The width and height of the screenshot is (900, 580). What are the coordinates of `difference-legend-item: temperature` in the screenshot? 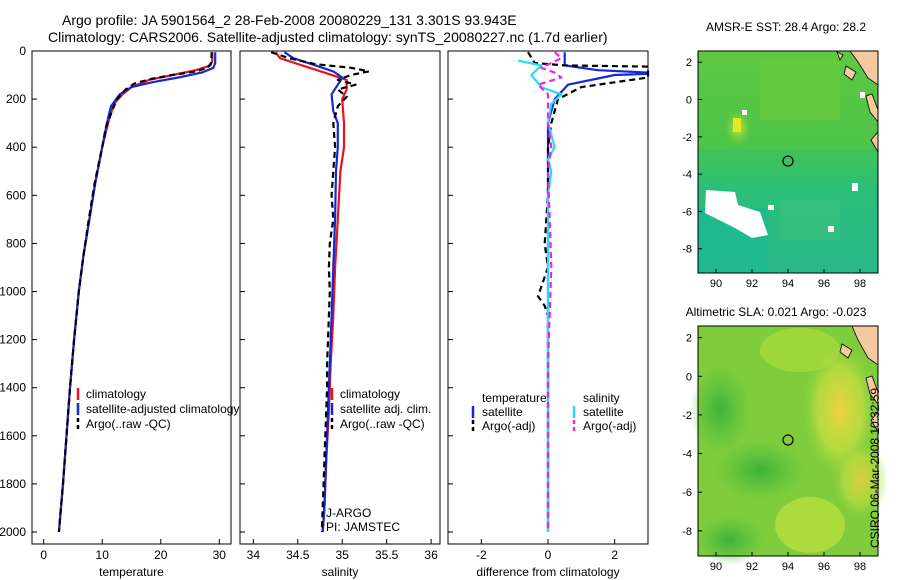 It's located at (514, 398).